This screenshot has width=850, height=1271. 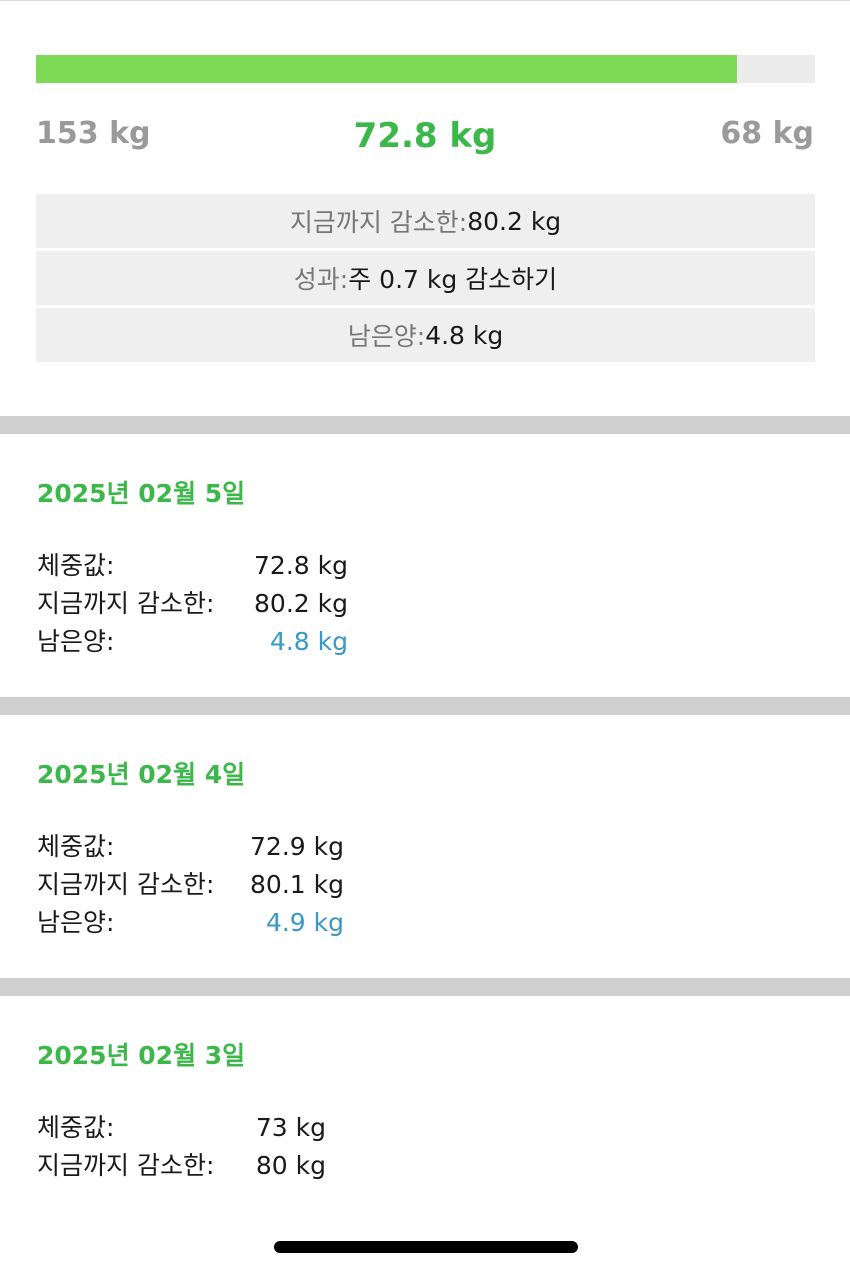 I want to click on stat-label: 남은양:, so click(x=386, y=336).